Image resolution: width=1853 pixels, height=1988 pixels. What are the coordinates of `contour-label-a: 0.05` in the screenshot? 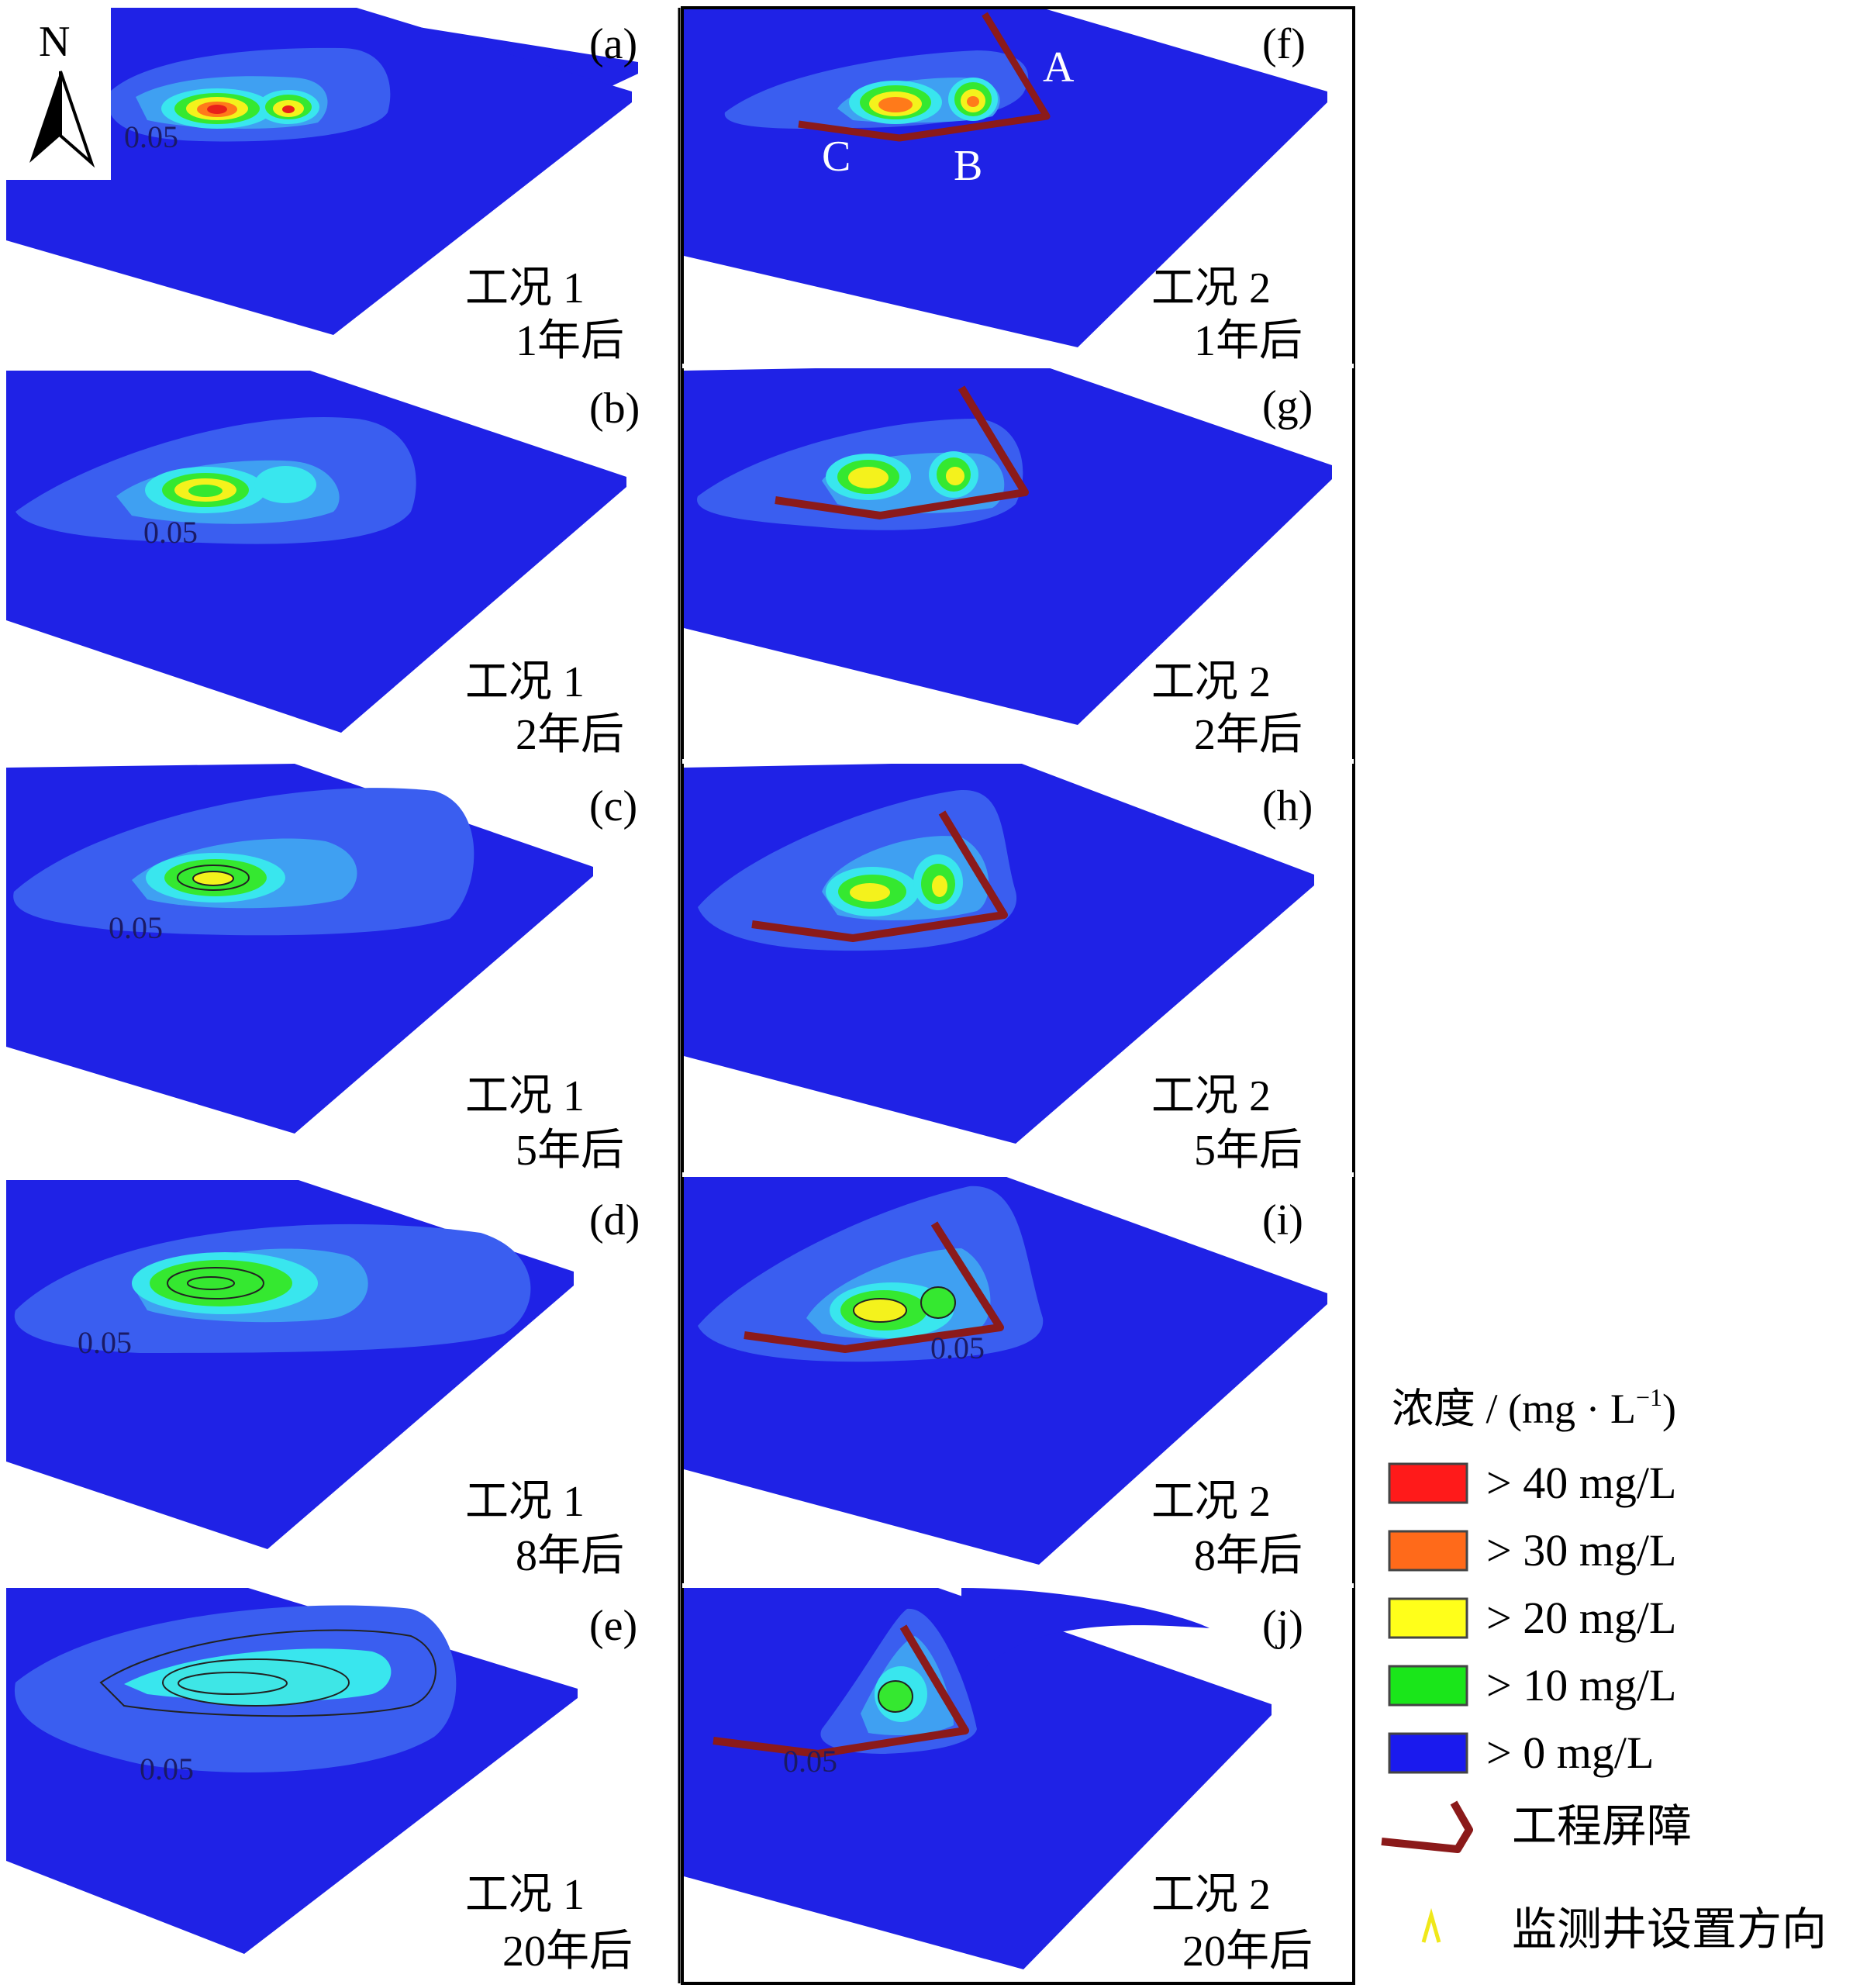 It's located at (151, 136).